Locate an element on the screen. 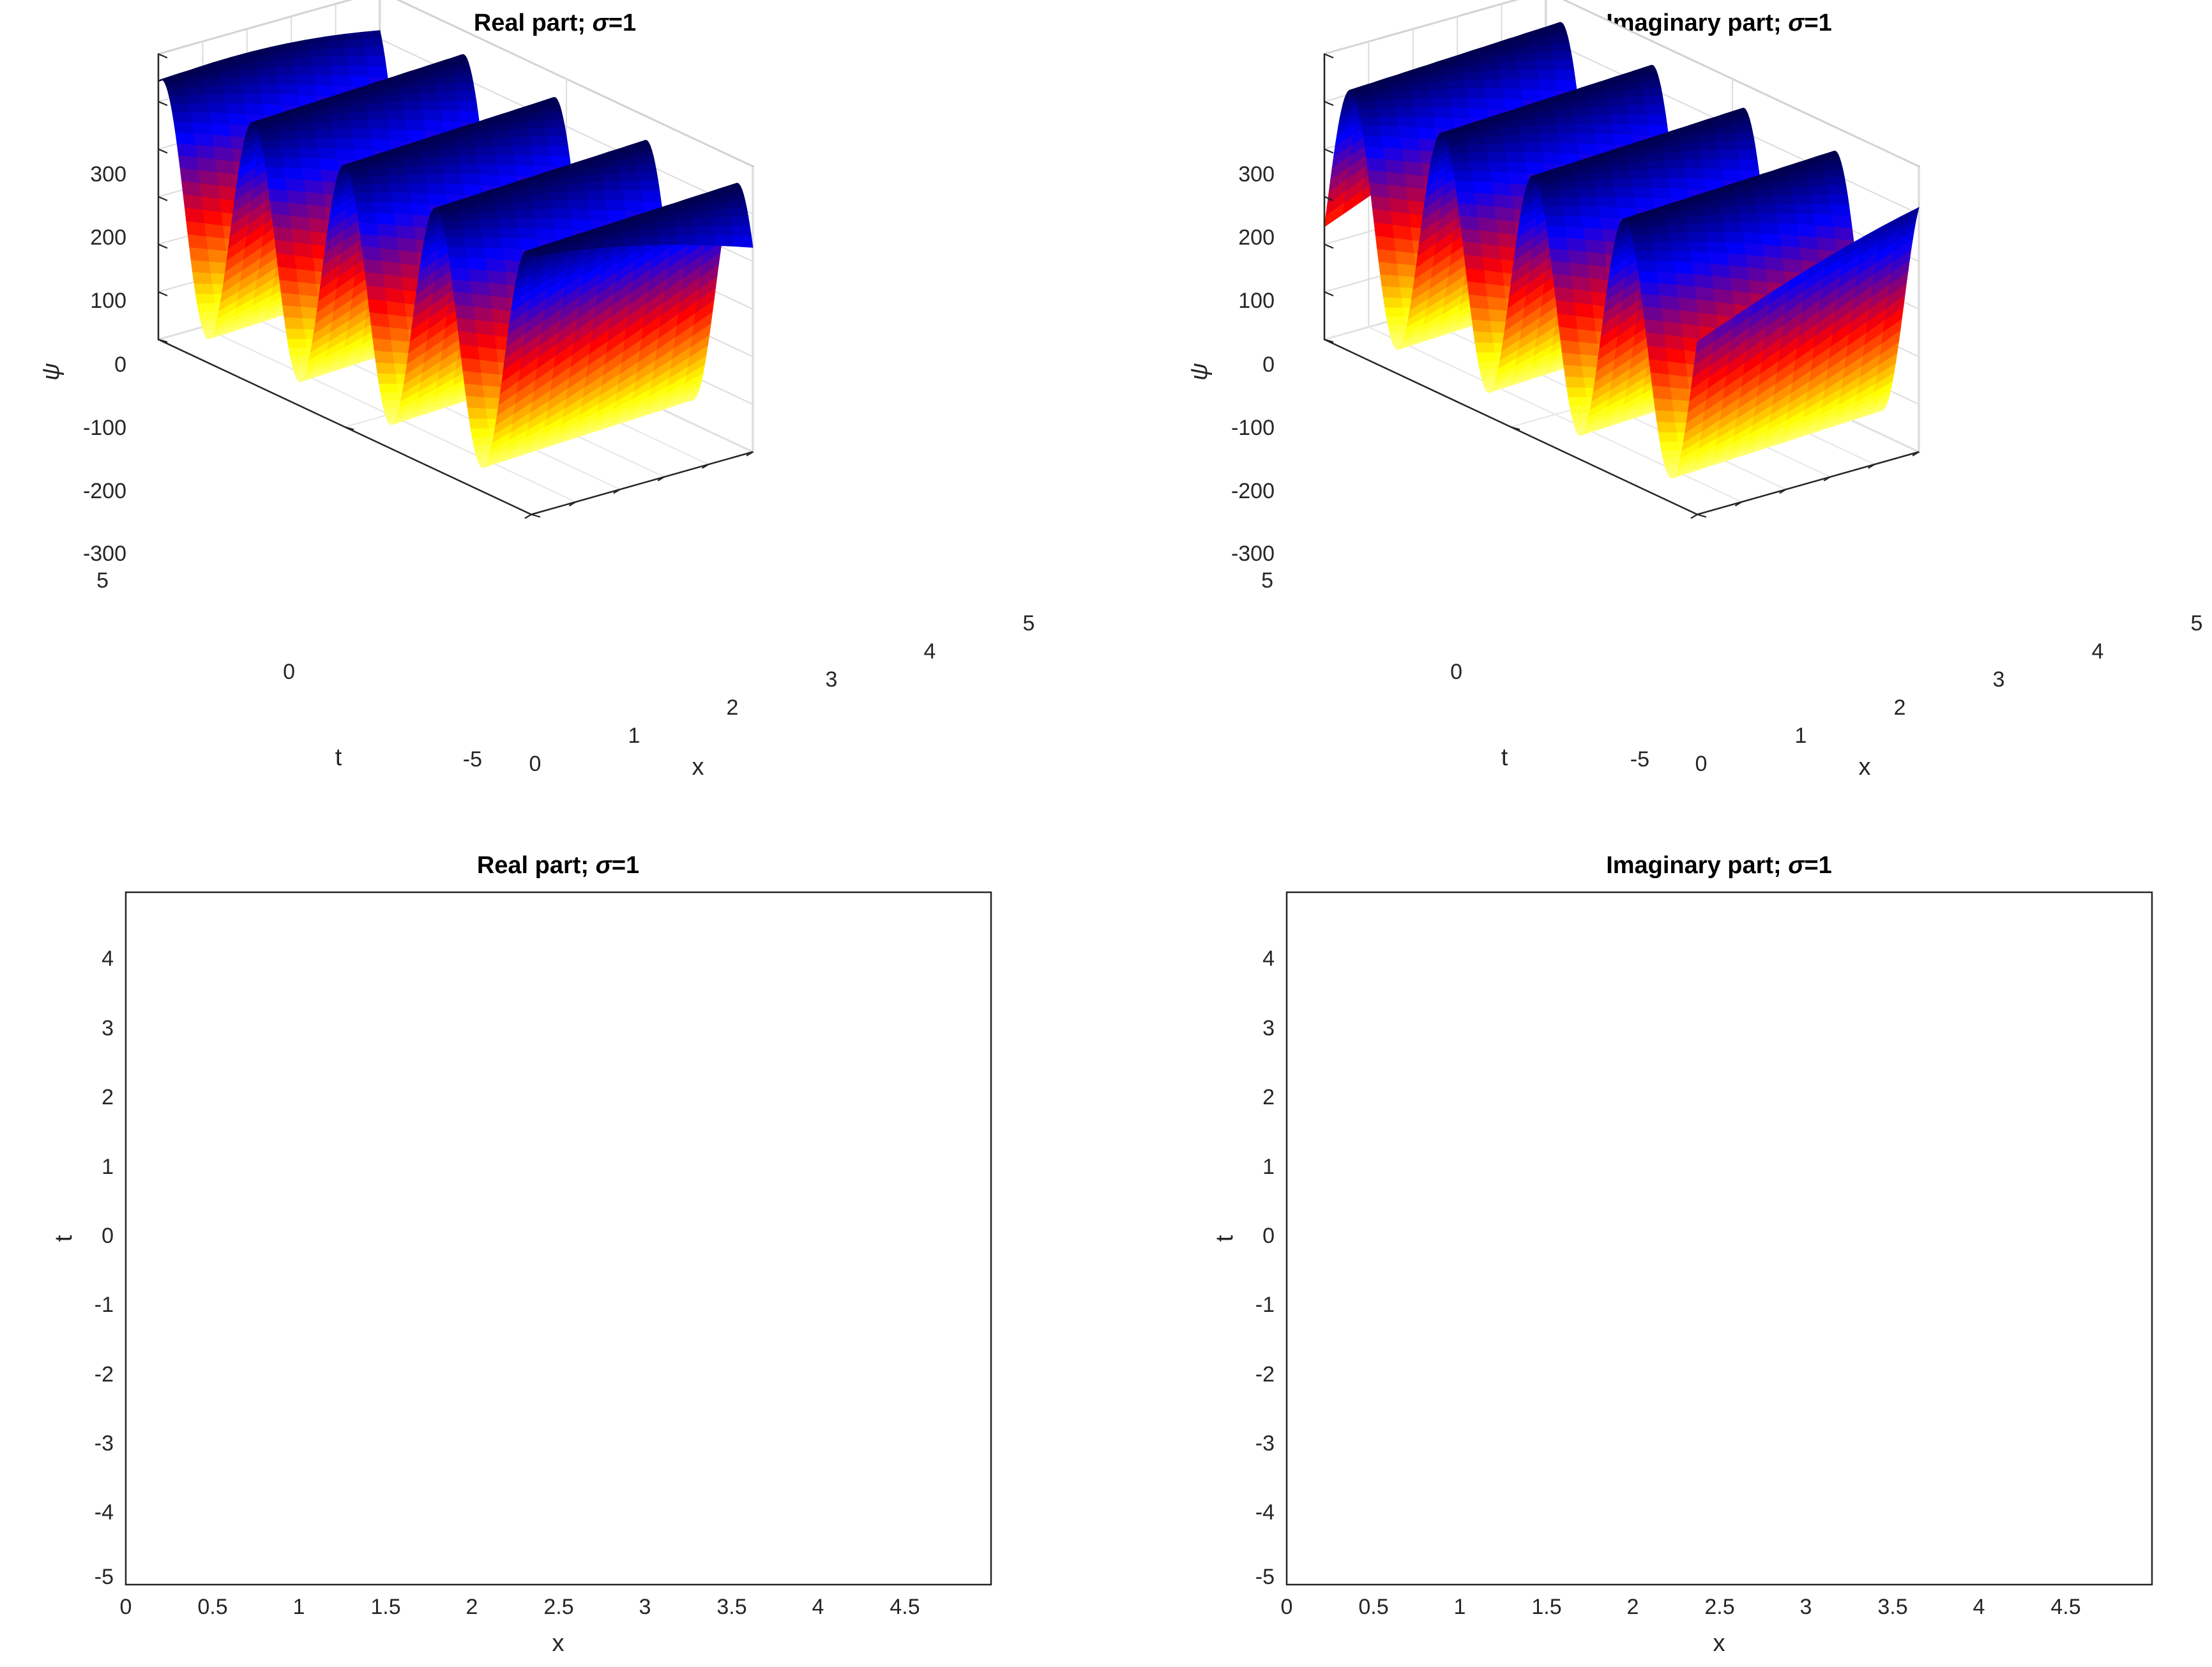 The width and height of the screenshot is (2212, 1667). chart-title: Real part; σ=1 is located at coordinates (555, 23).